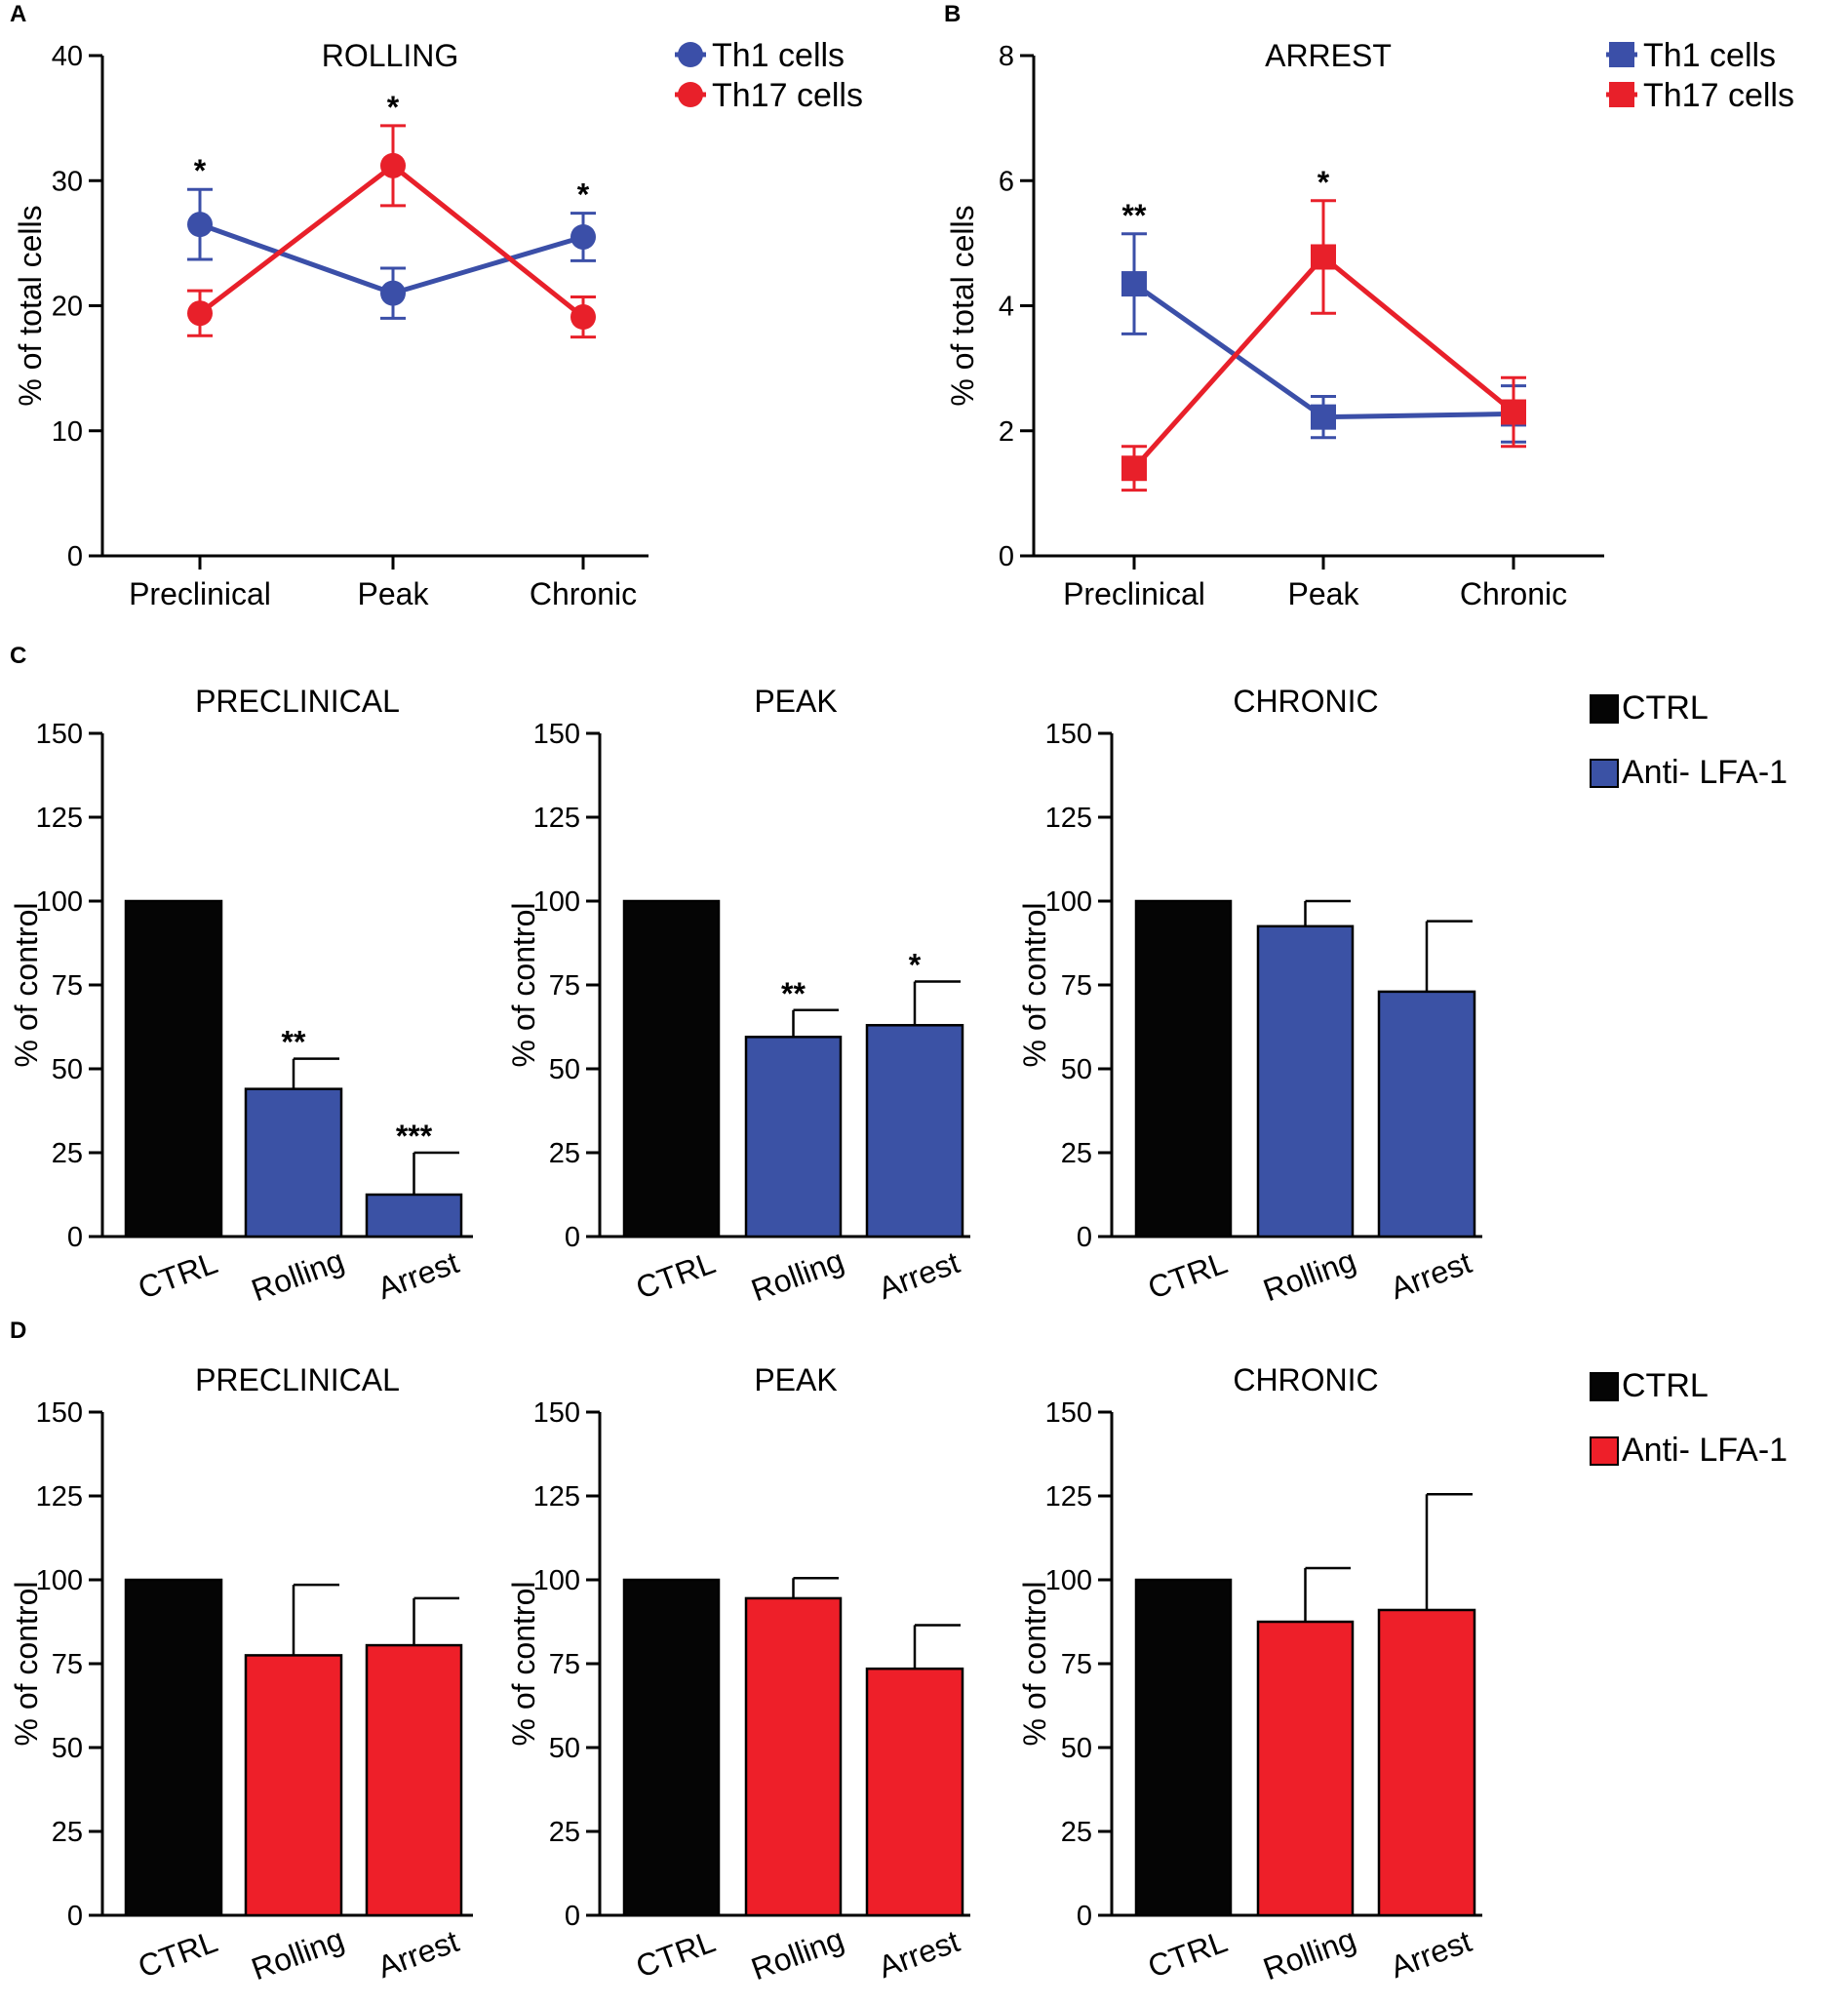 The height and width of the screenshot is (2005, 1848). I want to click on legend-C: CTRL Anti- LFA-1, so click(1689, 740).